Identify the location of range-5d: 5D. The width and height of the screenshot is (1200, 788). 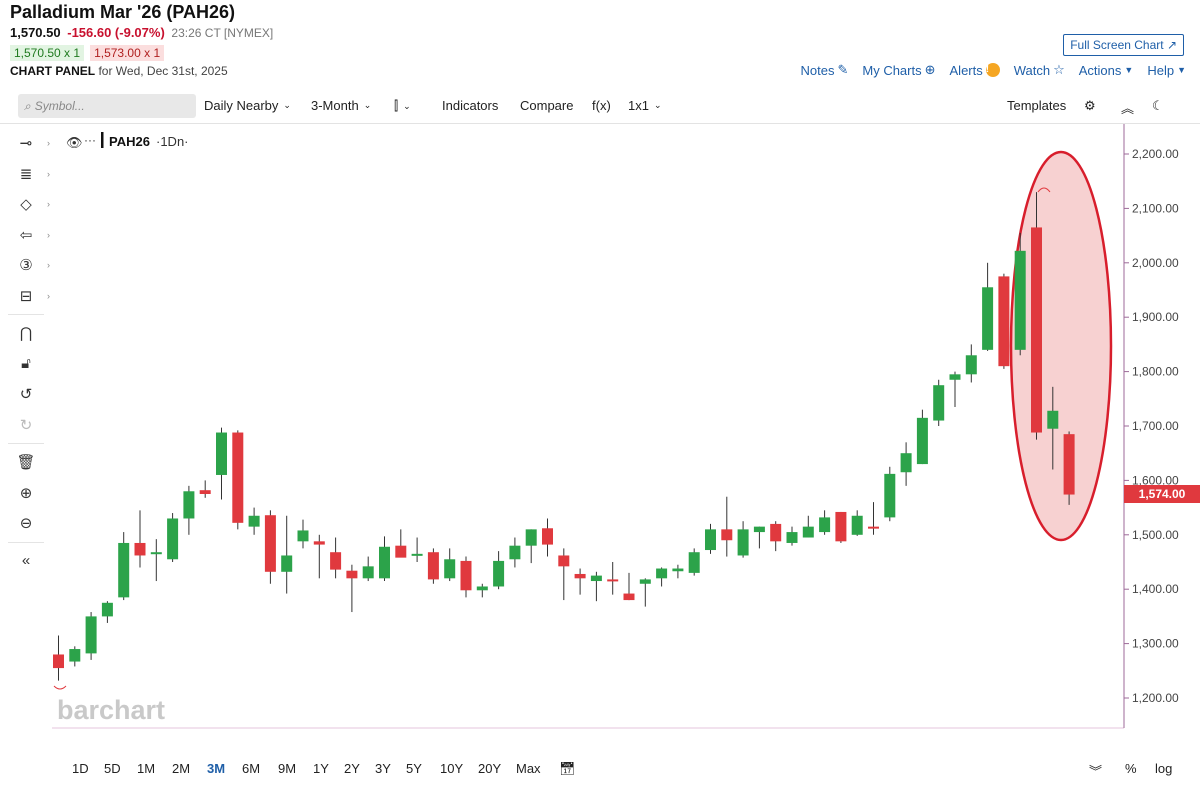
(112, 768).